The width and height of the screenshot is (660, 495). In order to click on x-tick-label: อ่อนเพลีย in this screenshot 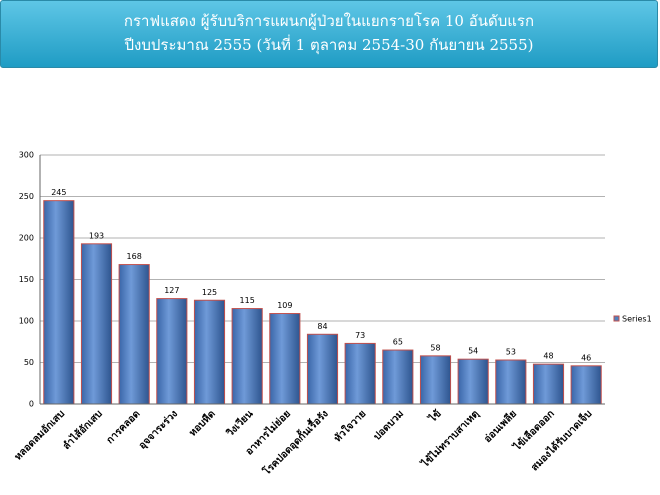, I will do `click(500, 426)`.